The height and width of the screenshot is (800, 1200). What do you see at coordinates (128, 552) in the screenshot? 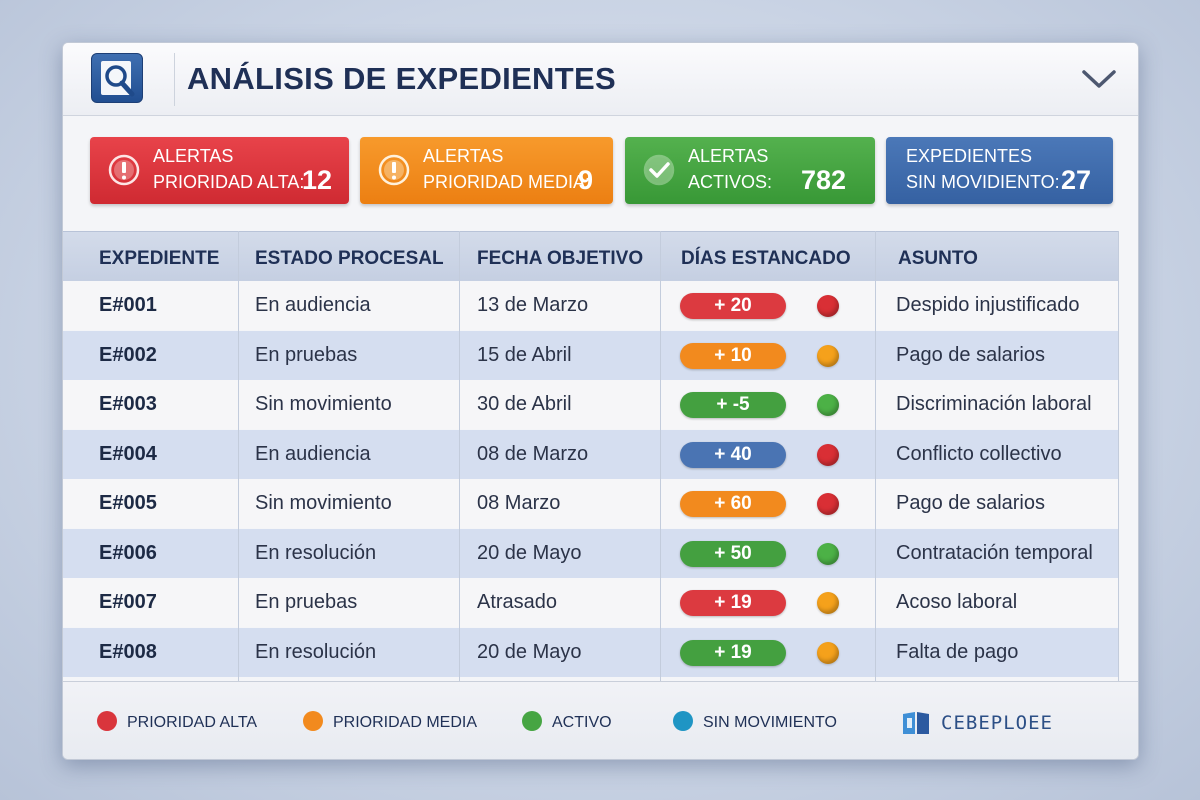
I see `cell-expediente: E#006` at bounding box center [128, 552].